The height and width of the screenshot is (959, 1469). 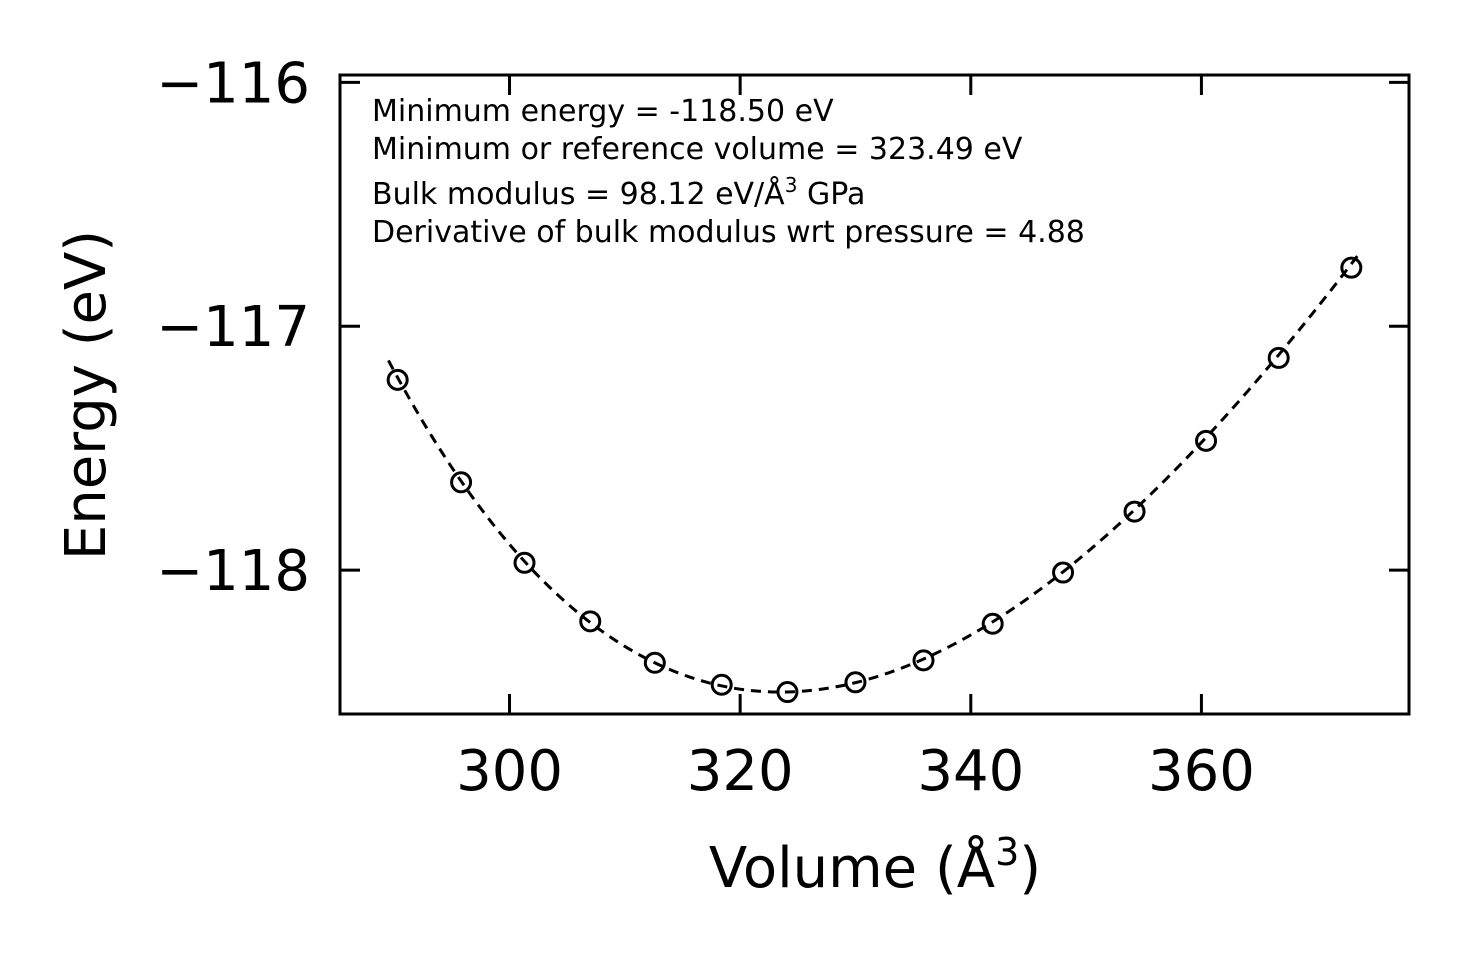 I want to click on annotation-min-energy: Minimum energy = -118.50 eV, so click(x=603, y=111).